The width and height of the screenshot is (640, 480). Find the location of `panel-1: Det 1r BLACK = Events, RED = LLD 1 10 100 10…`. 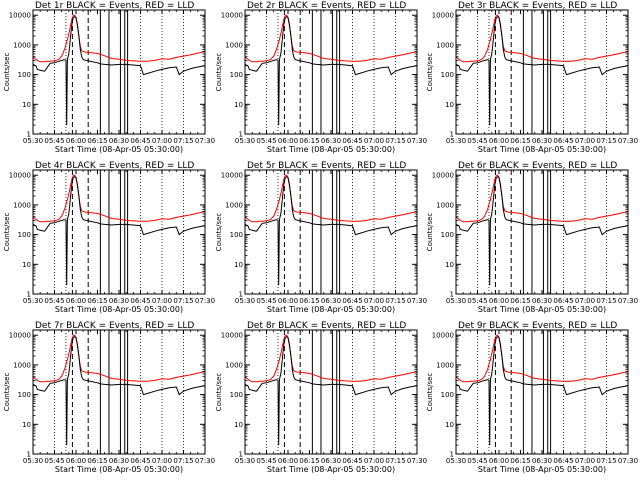

panel-1: Det 1r BLACK = Events, RED = LLD 1 10 100 10… is located at coordinates (109, 77).